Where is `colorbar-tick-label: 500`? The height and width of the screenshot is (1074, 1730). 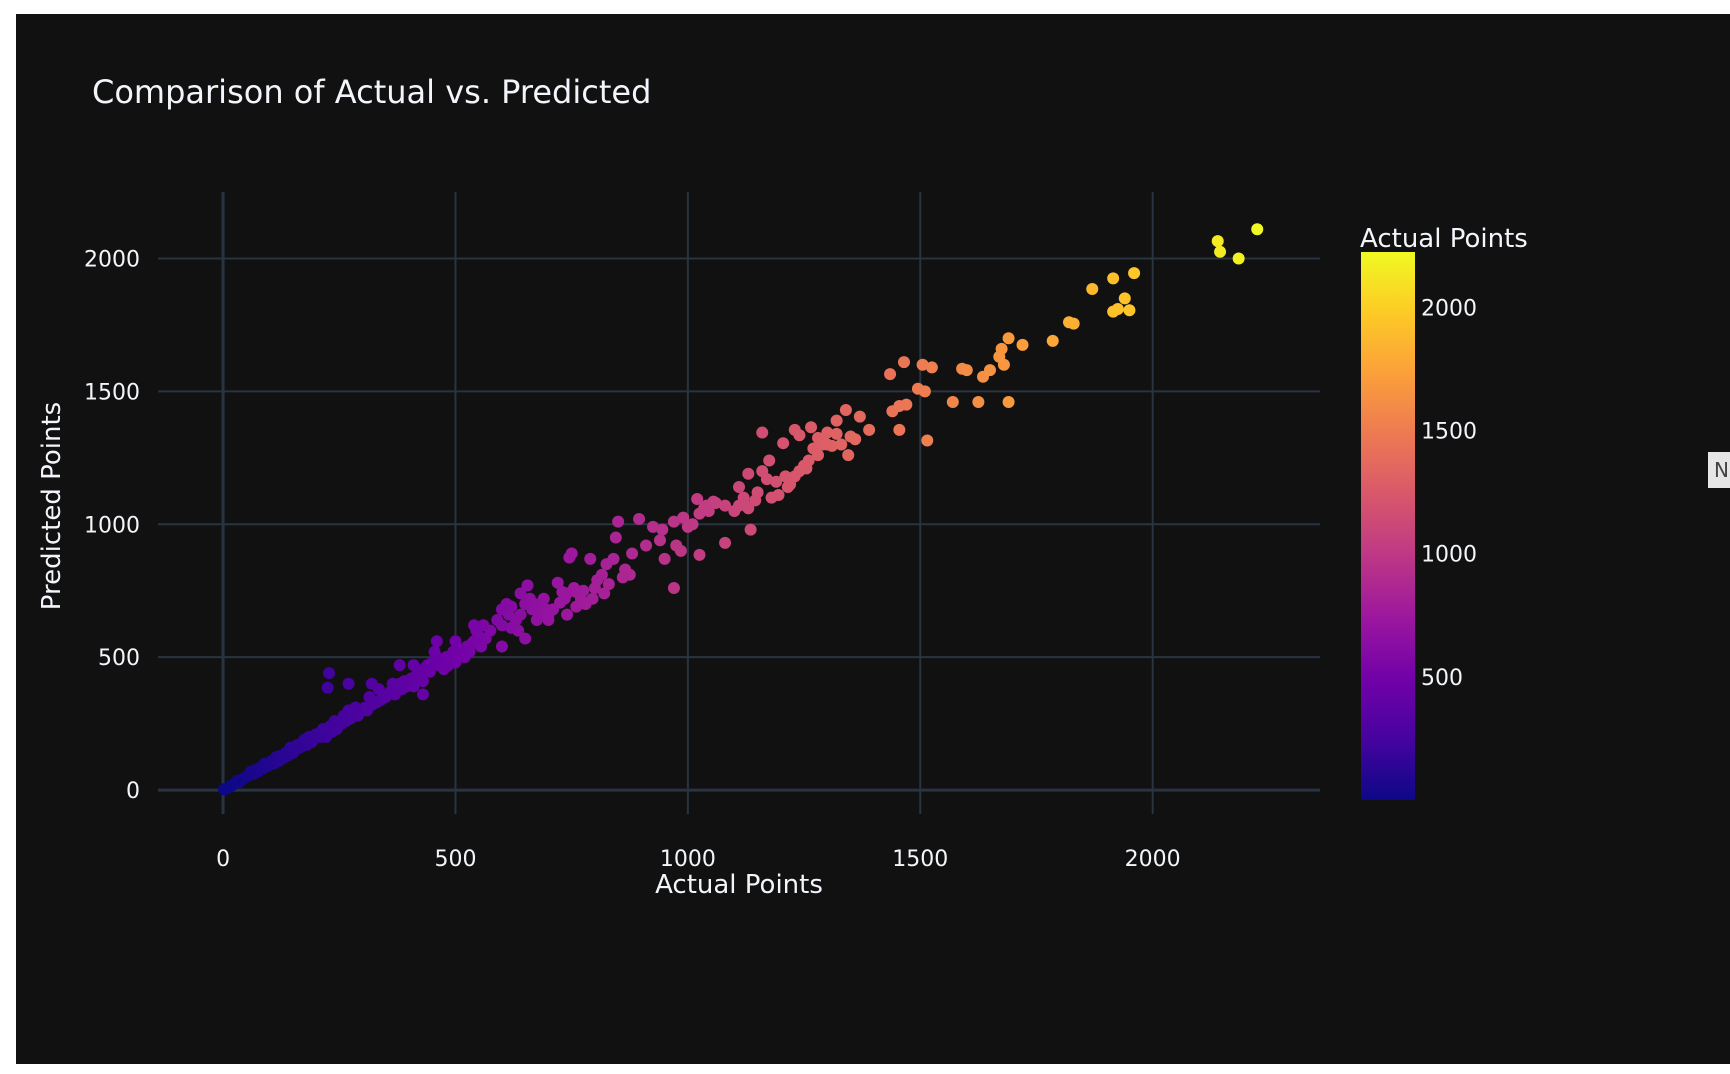
colorbar-tick-label: 500 is located at coordinates (1442, 678).